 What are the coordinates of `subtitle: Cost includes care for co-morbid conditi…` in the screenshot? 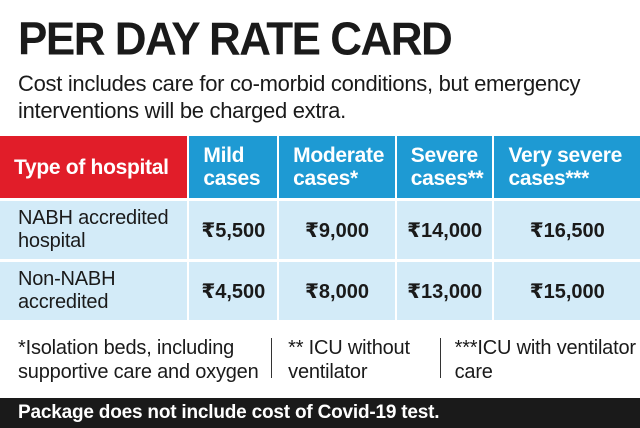 It's located at (299, 97).